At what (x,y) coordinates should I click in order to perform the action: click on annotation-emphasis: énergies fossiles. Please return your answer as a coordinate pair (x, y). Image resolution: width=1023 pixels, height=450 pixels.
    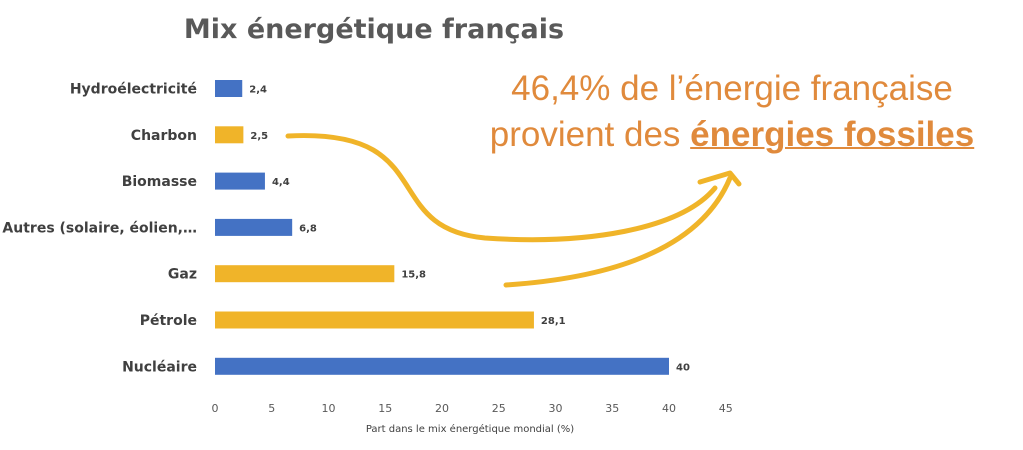
    Looking at the image, I should click on (832, 134).